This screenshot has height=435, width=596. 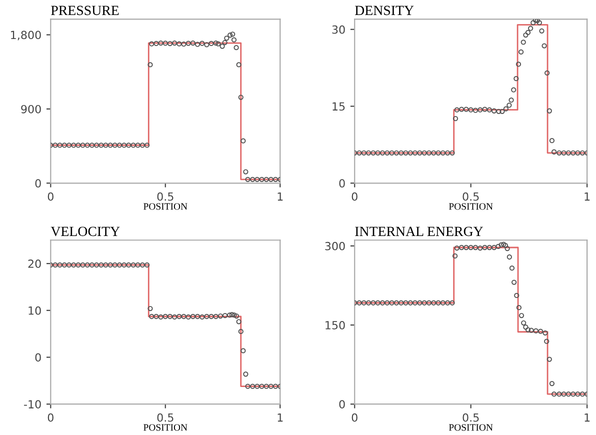 I want to click on y-tick-label: 20, so click(x=34, y=264).